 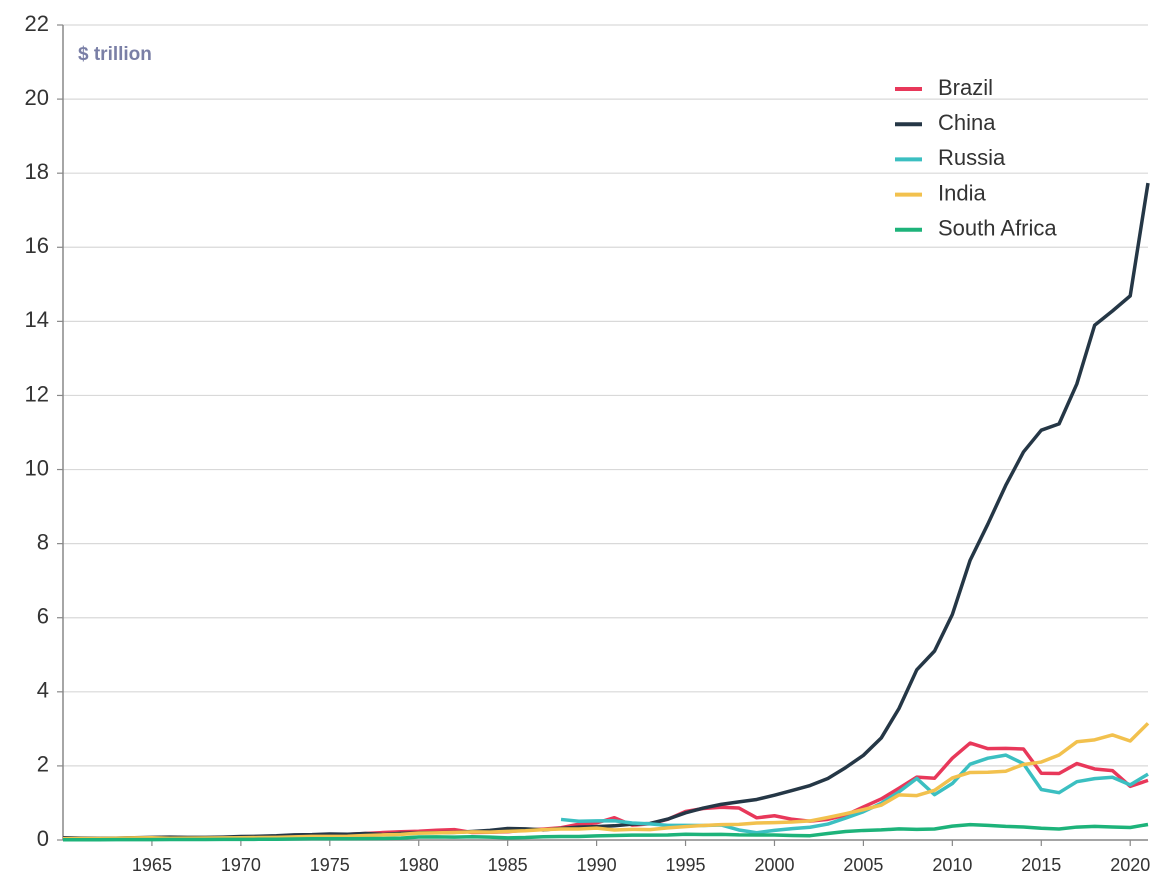 What do you see at coordinates (43, 764) in the screenshot?
I see `y-tick-label: 2` at bounding box center [43, 764].